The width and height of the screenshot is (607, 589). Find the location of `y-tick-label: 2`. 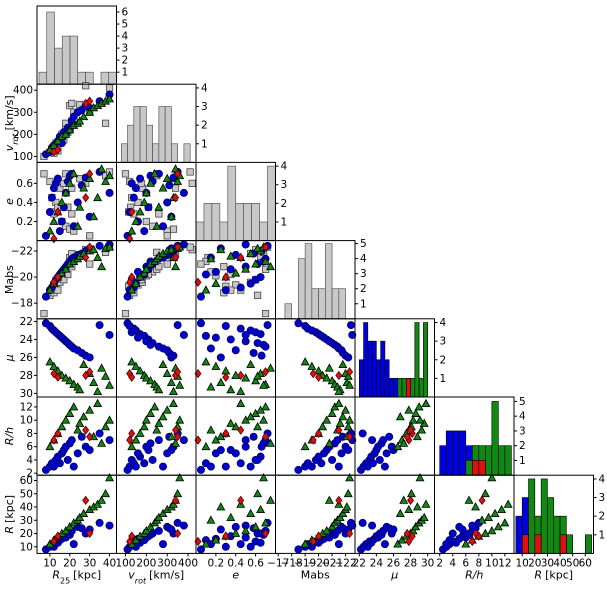

y-tick-label: 2 is located at coordinates (29, 474).